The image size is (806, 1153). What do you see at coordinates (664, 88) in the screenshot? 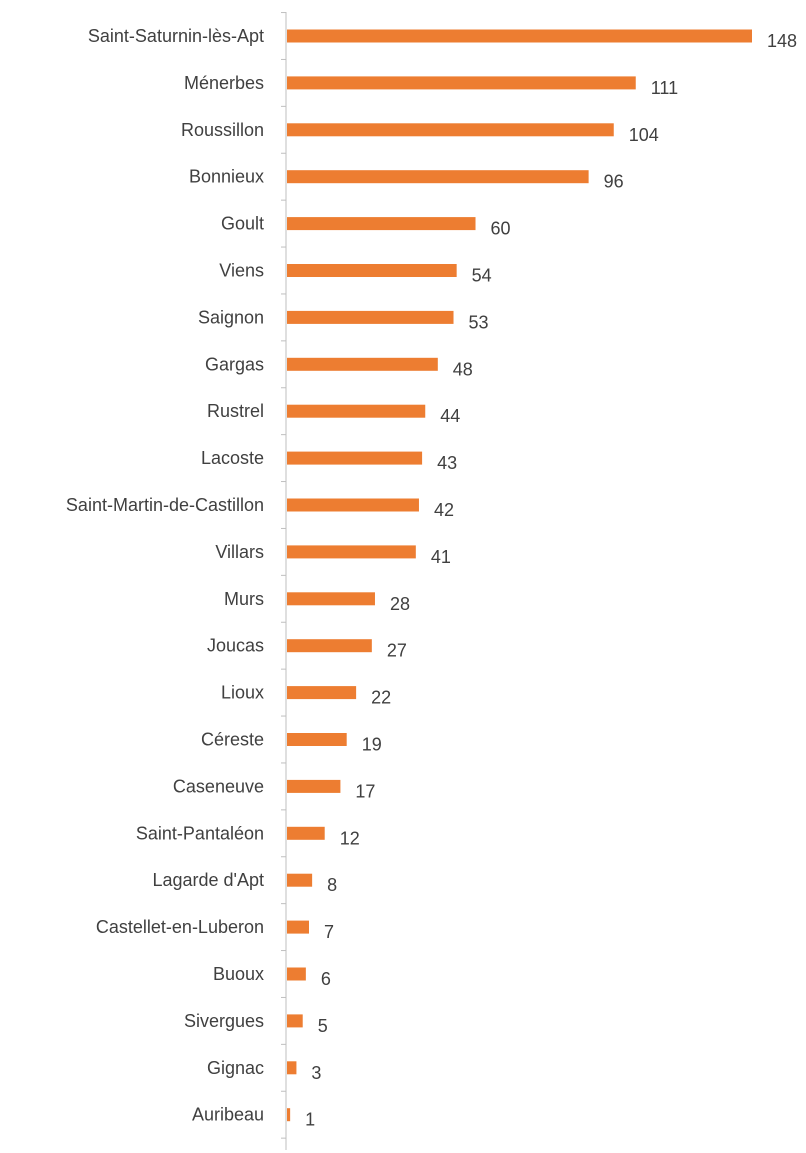
I see `value-label: 111` at bounding box center [664, 88].